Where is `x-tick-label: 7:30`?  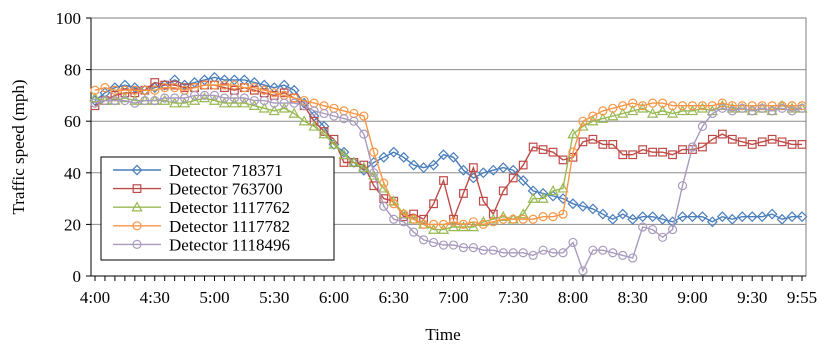
x-tick-label: 7:30 is located at coordinates (513, 297).